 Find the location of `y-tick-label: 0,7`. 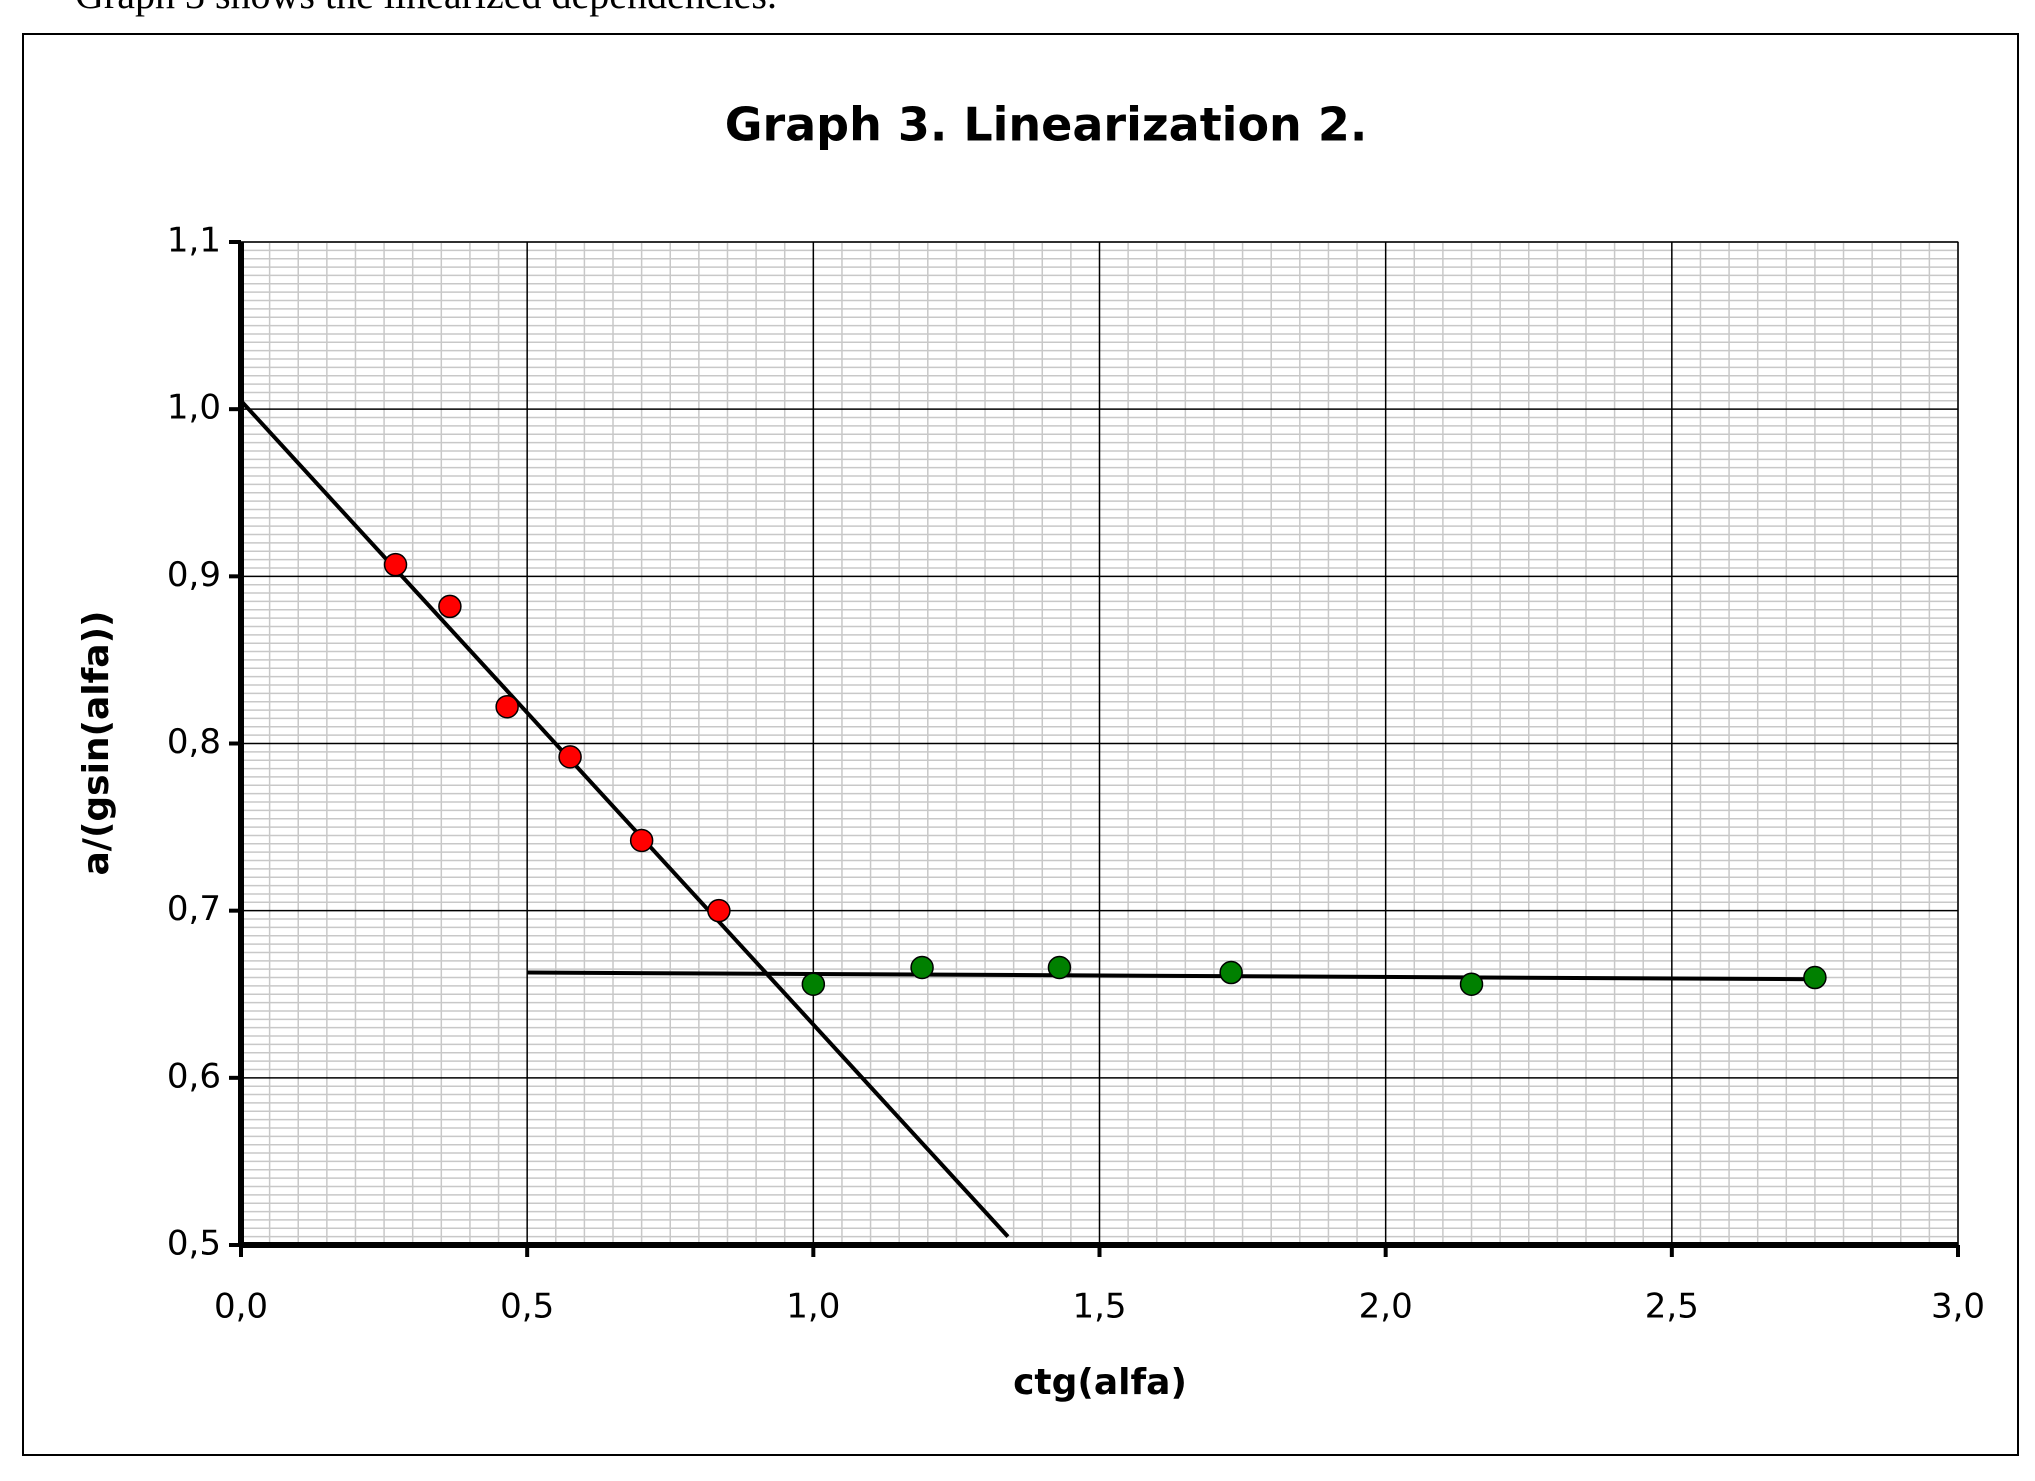

y-tick-label: 0,7 is located at coordinates (194, 909).